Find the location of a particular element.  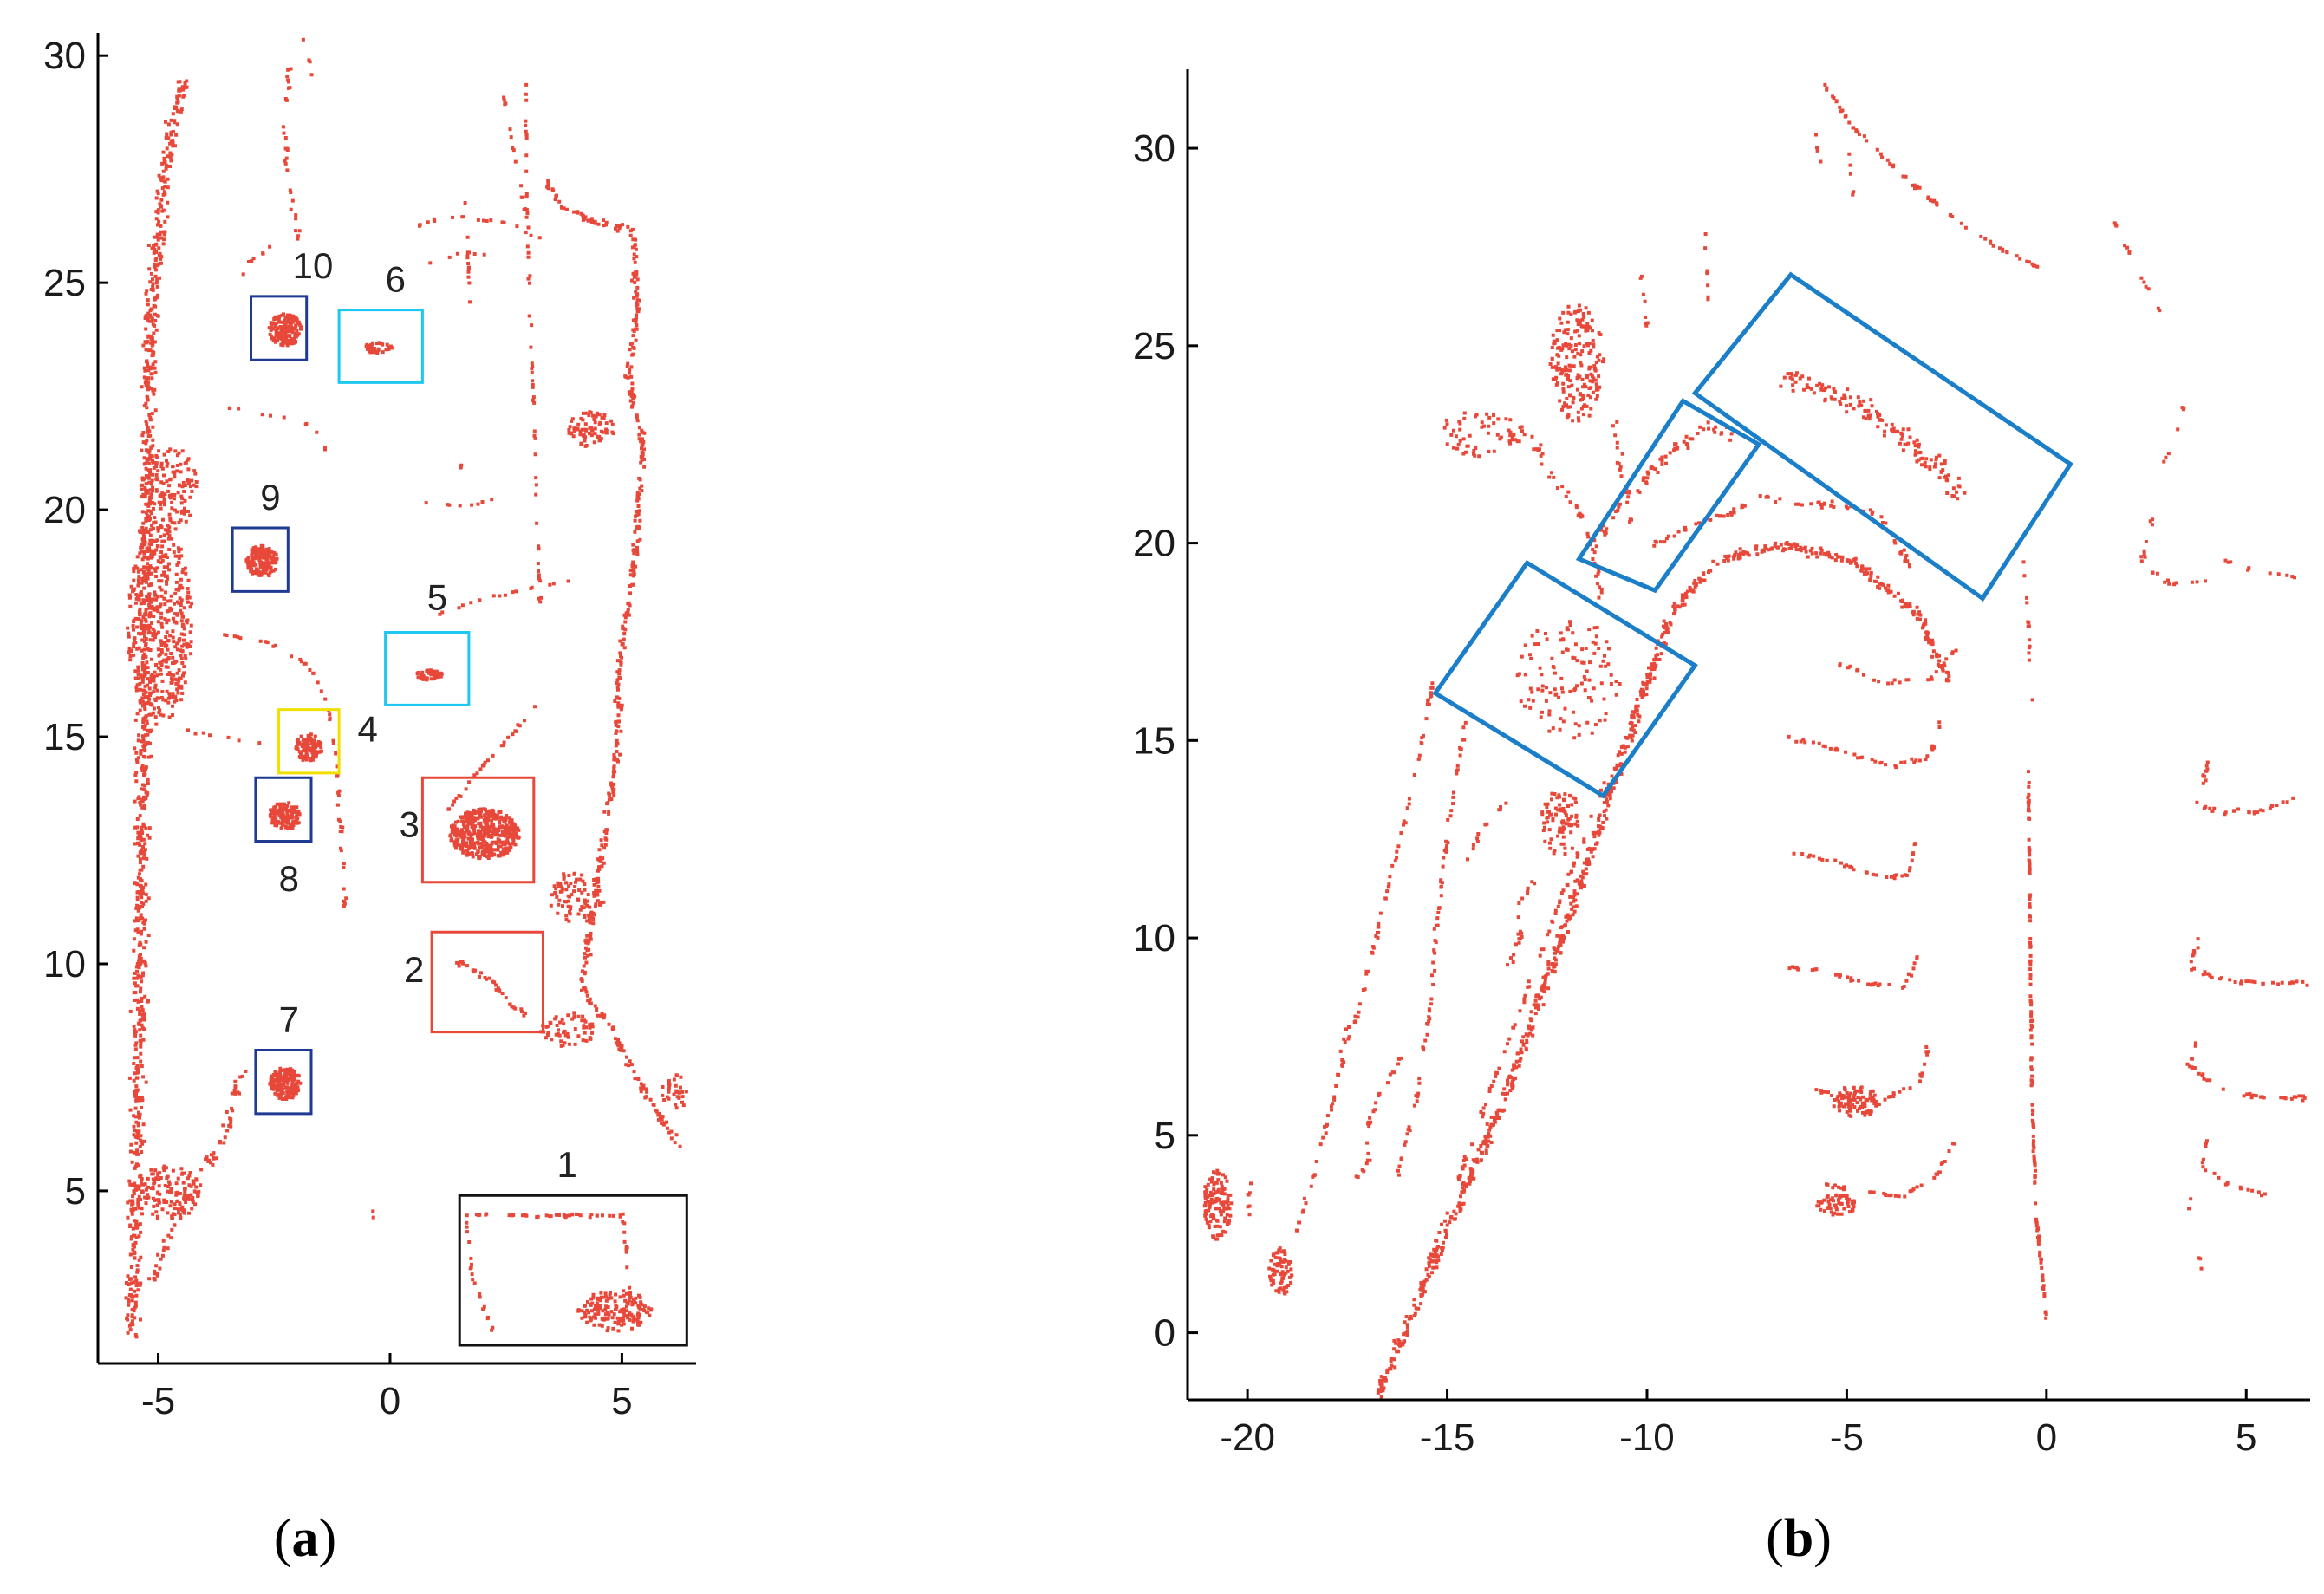

annotation-label: 6 is located at coordinates (396, 279).